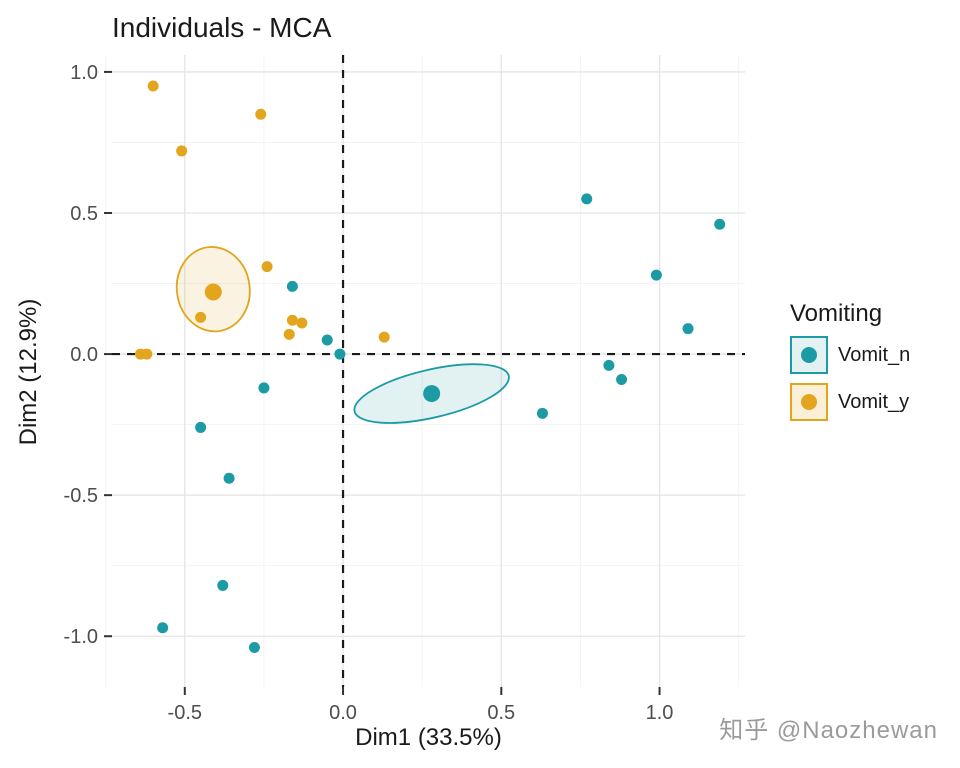  Describe the element at coordinates (501, 713) in the screenshot. I see `x-tick-label: 0.5` at that location.